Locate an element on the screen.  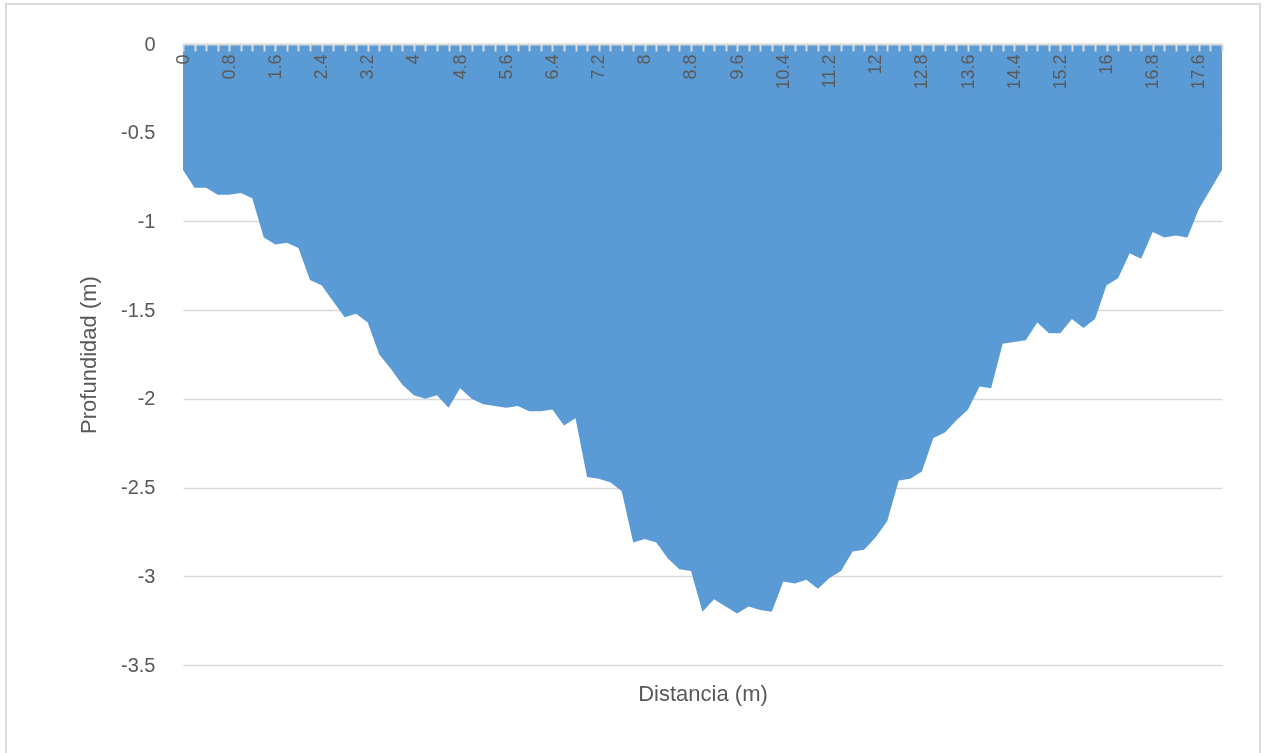
x-tick-label: 3.2 is located at coordinates (367, 67).